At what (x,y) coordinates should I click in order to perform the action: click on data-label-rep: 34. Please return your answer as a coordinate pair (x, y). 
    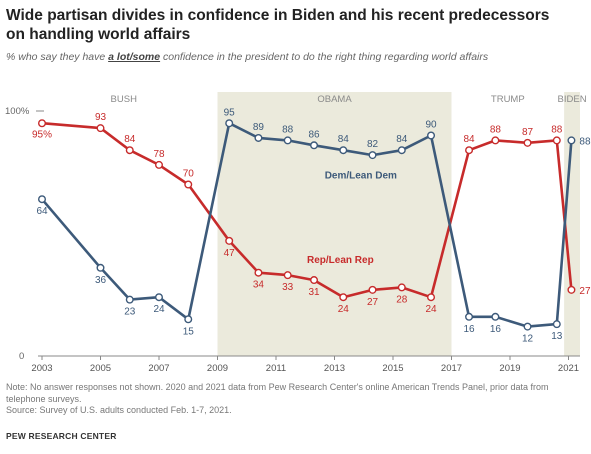
    Looking at the image, I should click on (259, 285).